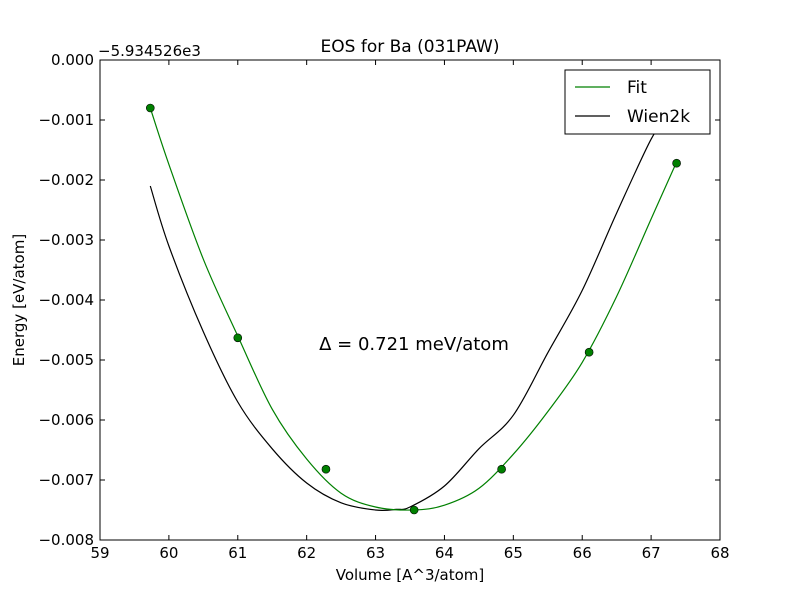 The height and width of the screenshot is (600, 800). What do you see at coordinates (658, 117) in the screenshot?
I see `legend-wien2k-label: Wien2k` at bounding box center [658, 117].